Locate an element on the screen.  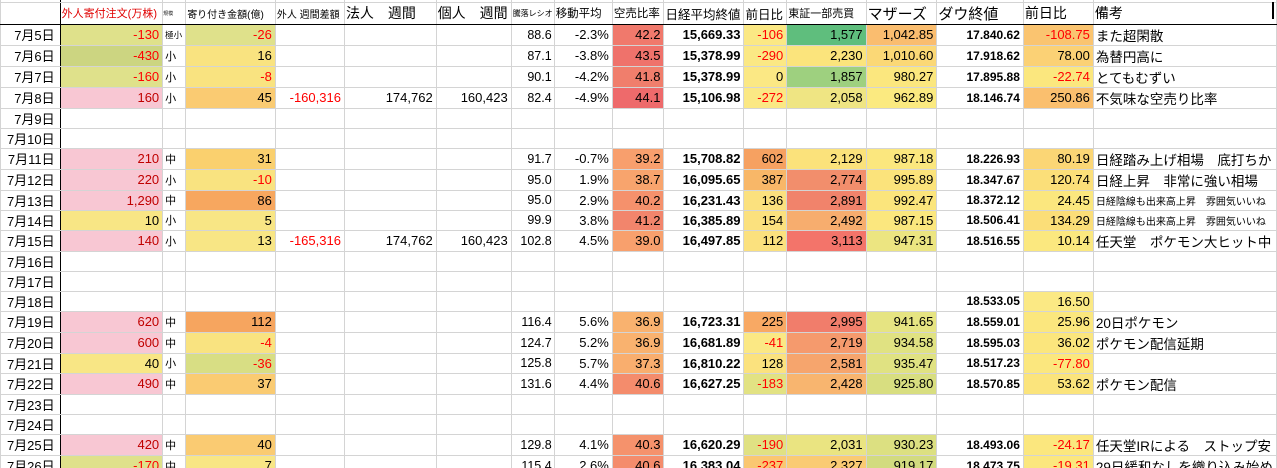
cell-gaijin_order: 210 is located at coordinates (111, 158).